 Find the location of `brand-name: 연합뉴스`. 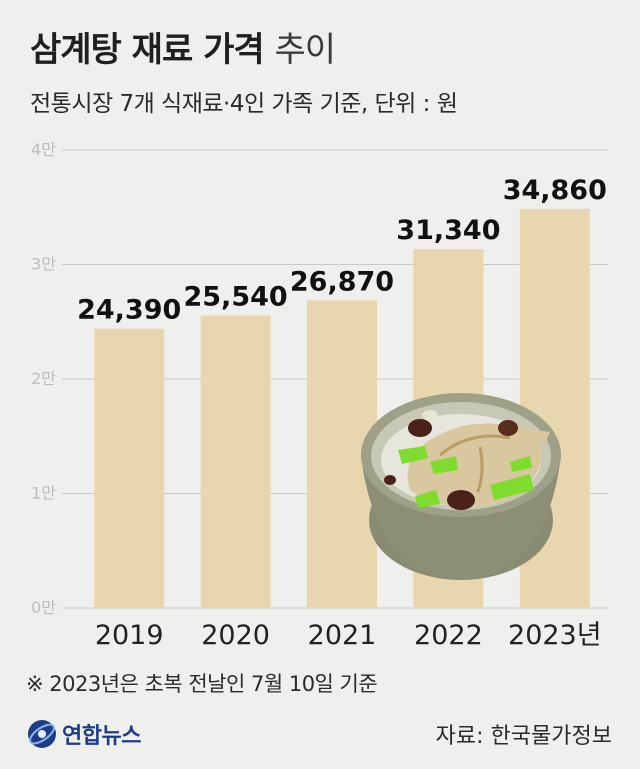

brand-name: 연합뉴스 is located at coordinates (101, 736).